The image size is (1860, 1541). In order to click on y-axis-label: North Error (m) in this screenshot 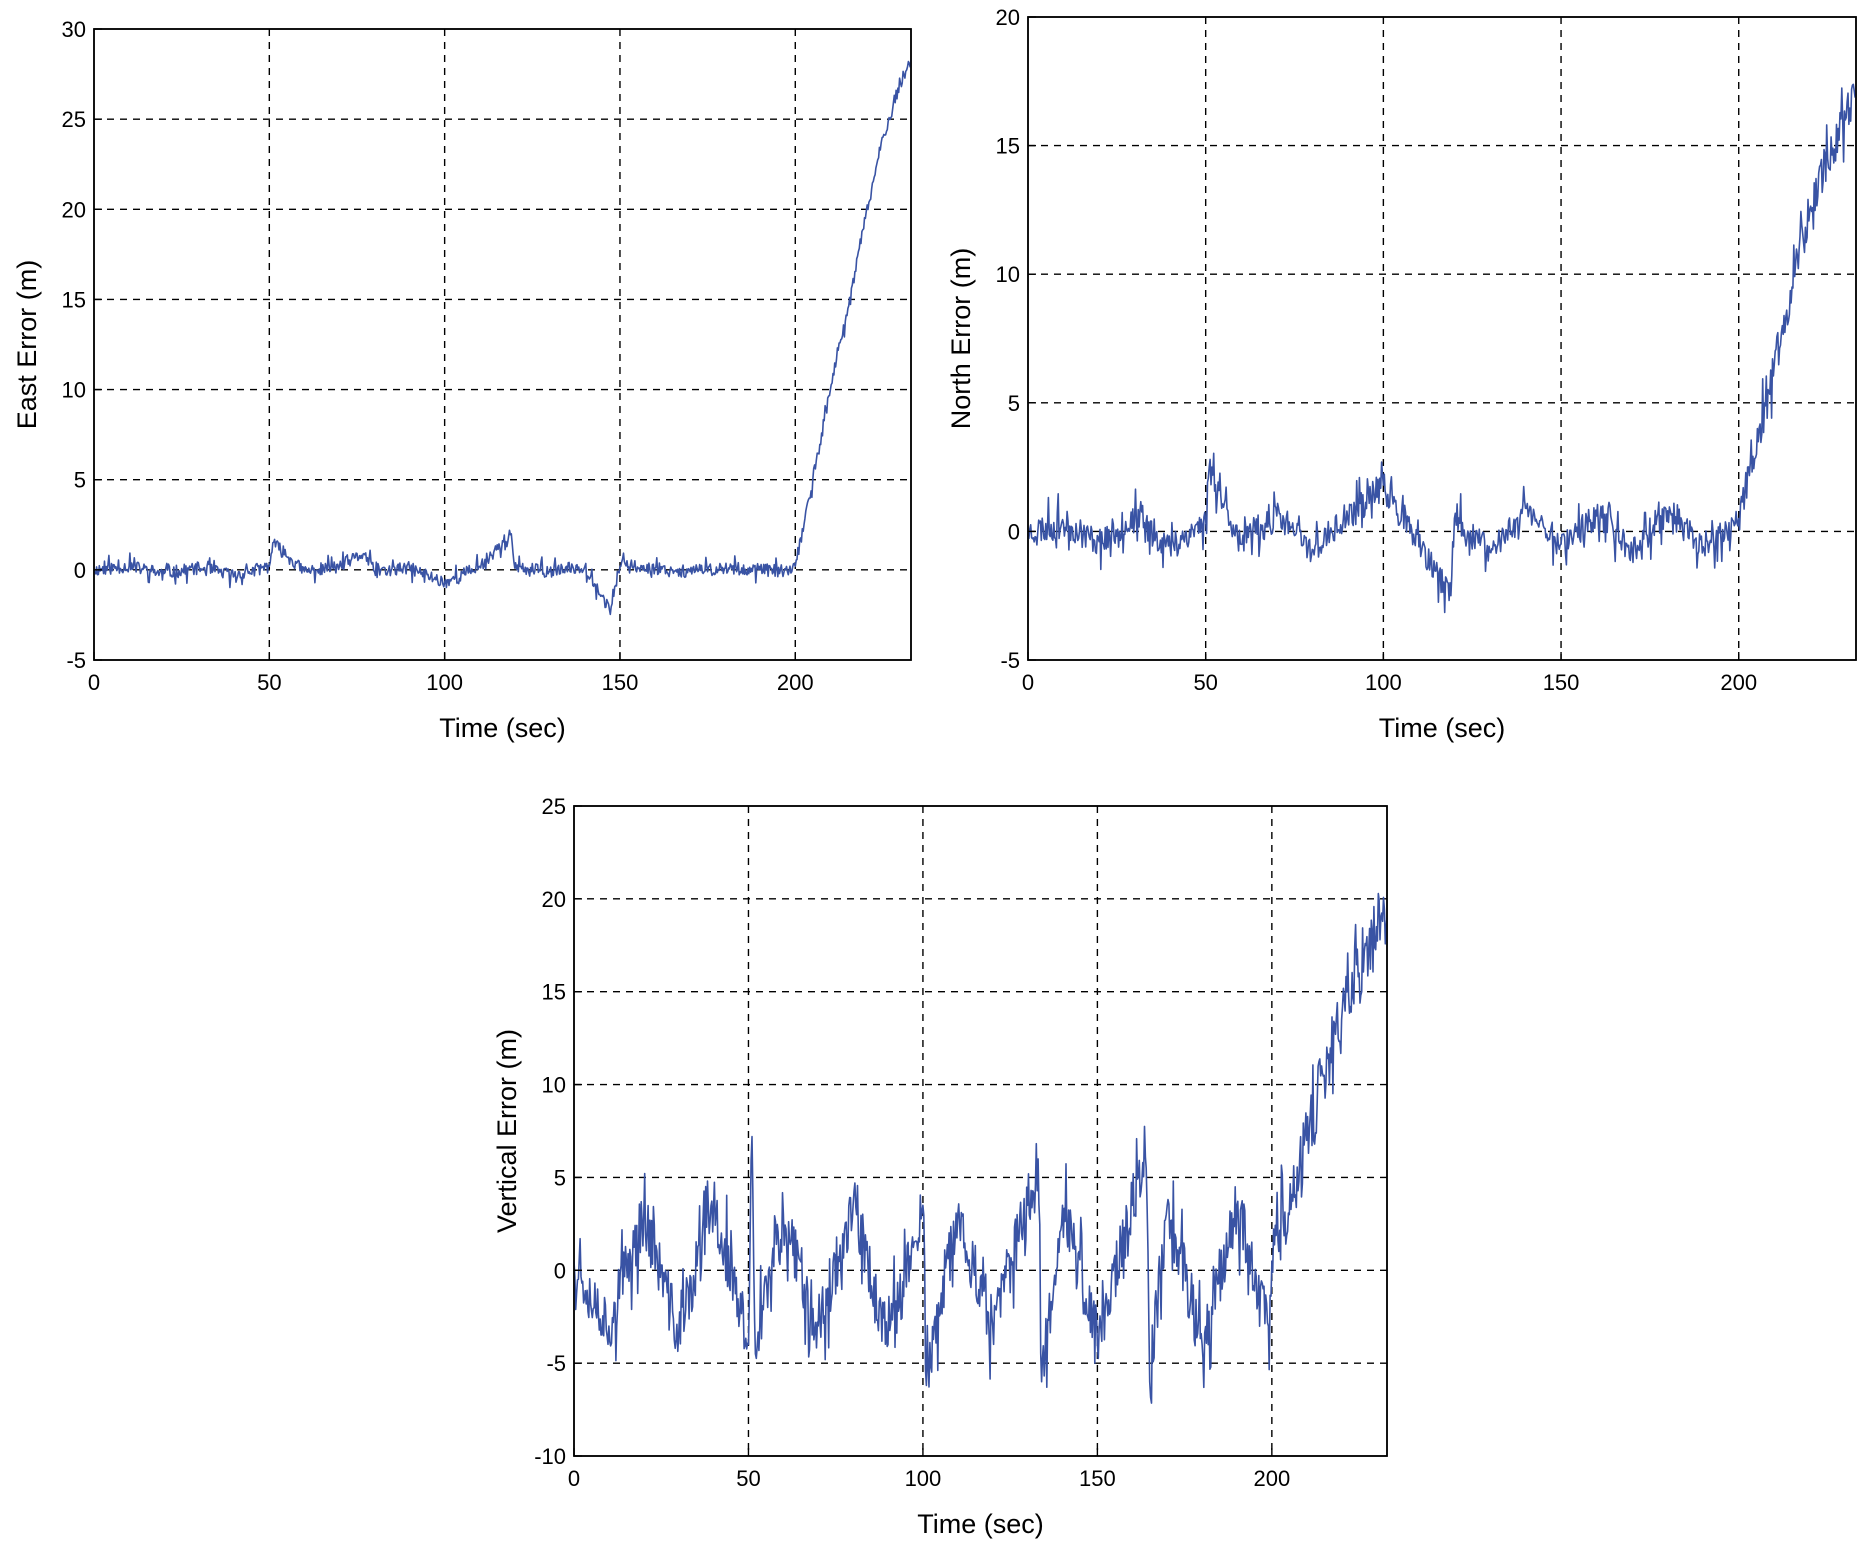, I will do `click(961, 339)`.